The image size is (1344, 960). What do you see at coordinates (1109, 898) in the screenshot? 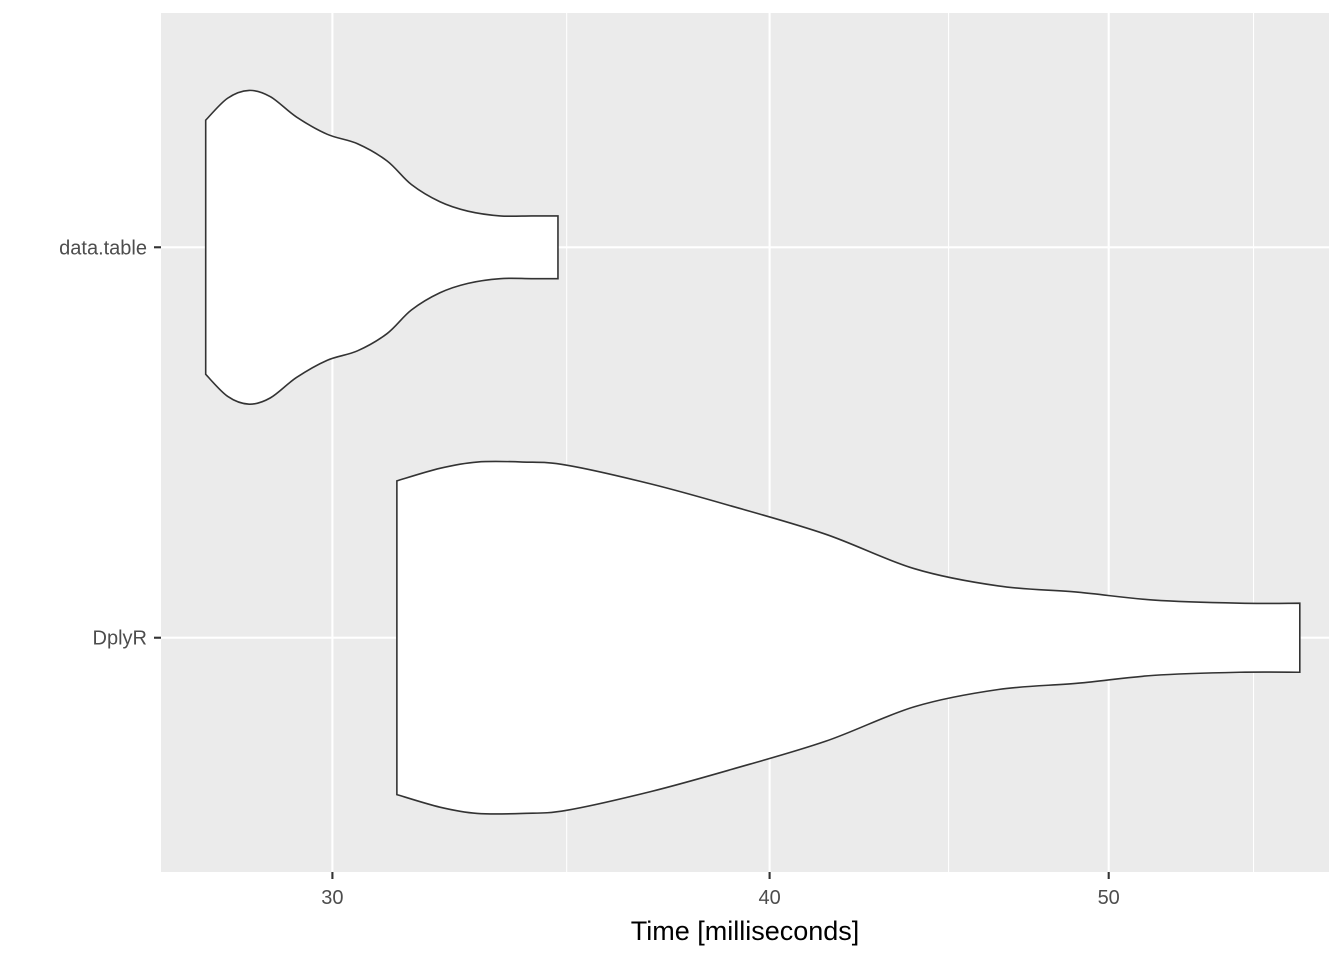
I see `x-tick-label: 50` at bounding box center [1109, 898].